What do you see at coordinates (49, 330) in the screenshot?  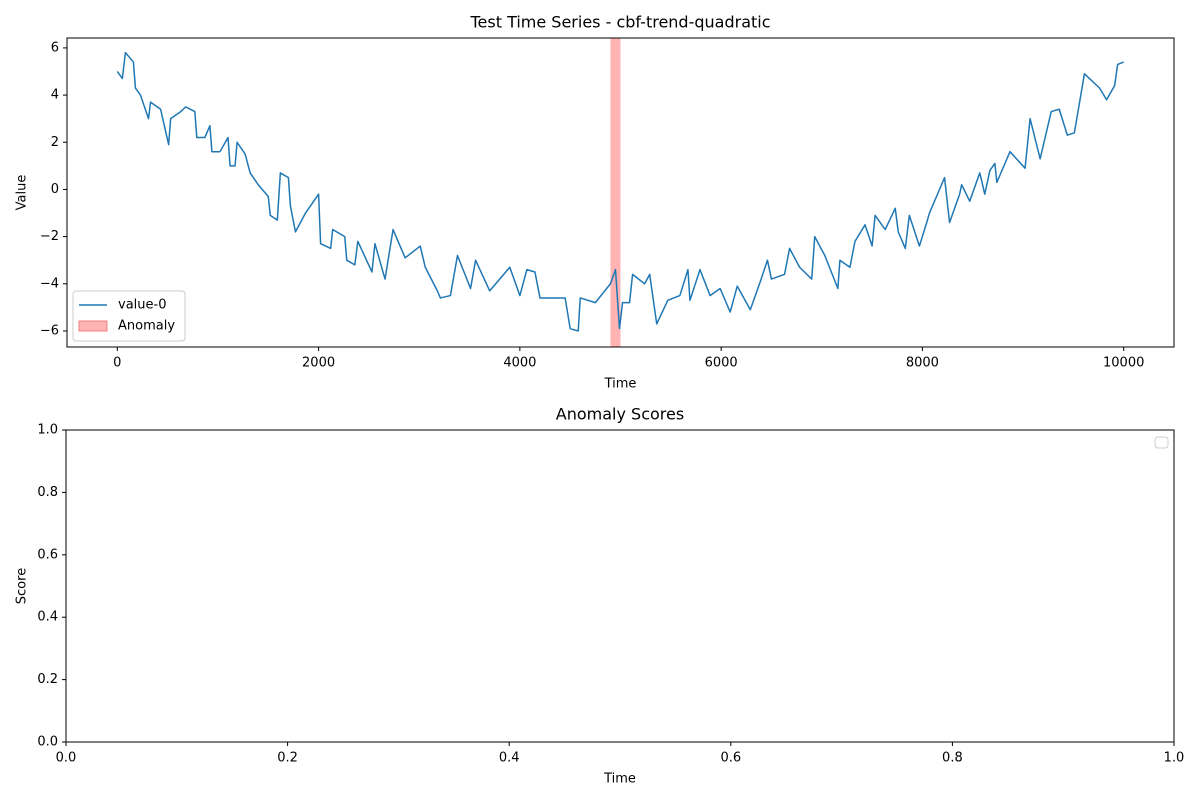 I see `y-tick-label: −6` at bounding box center [49, 330].